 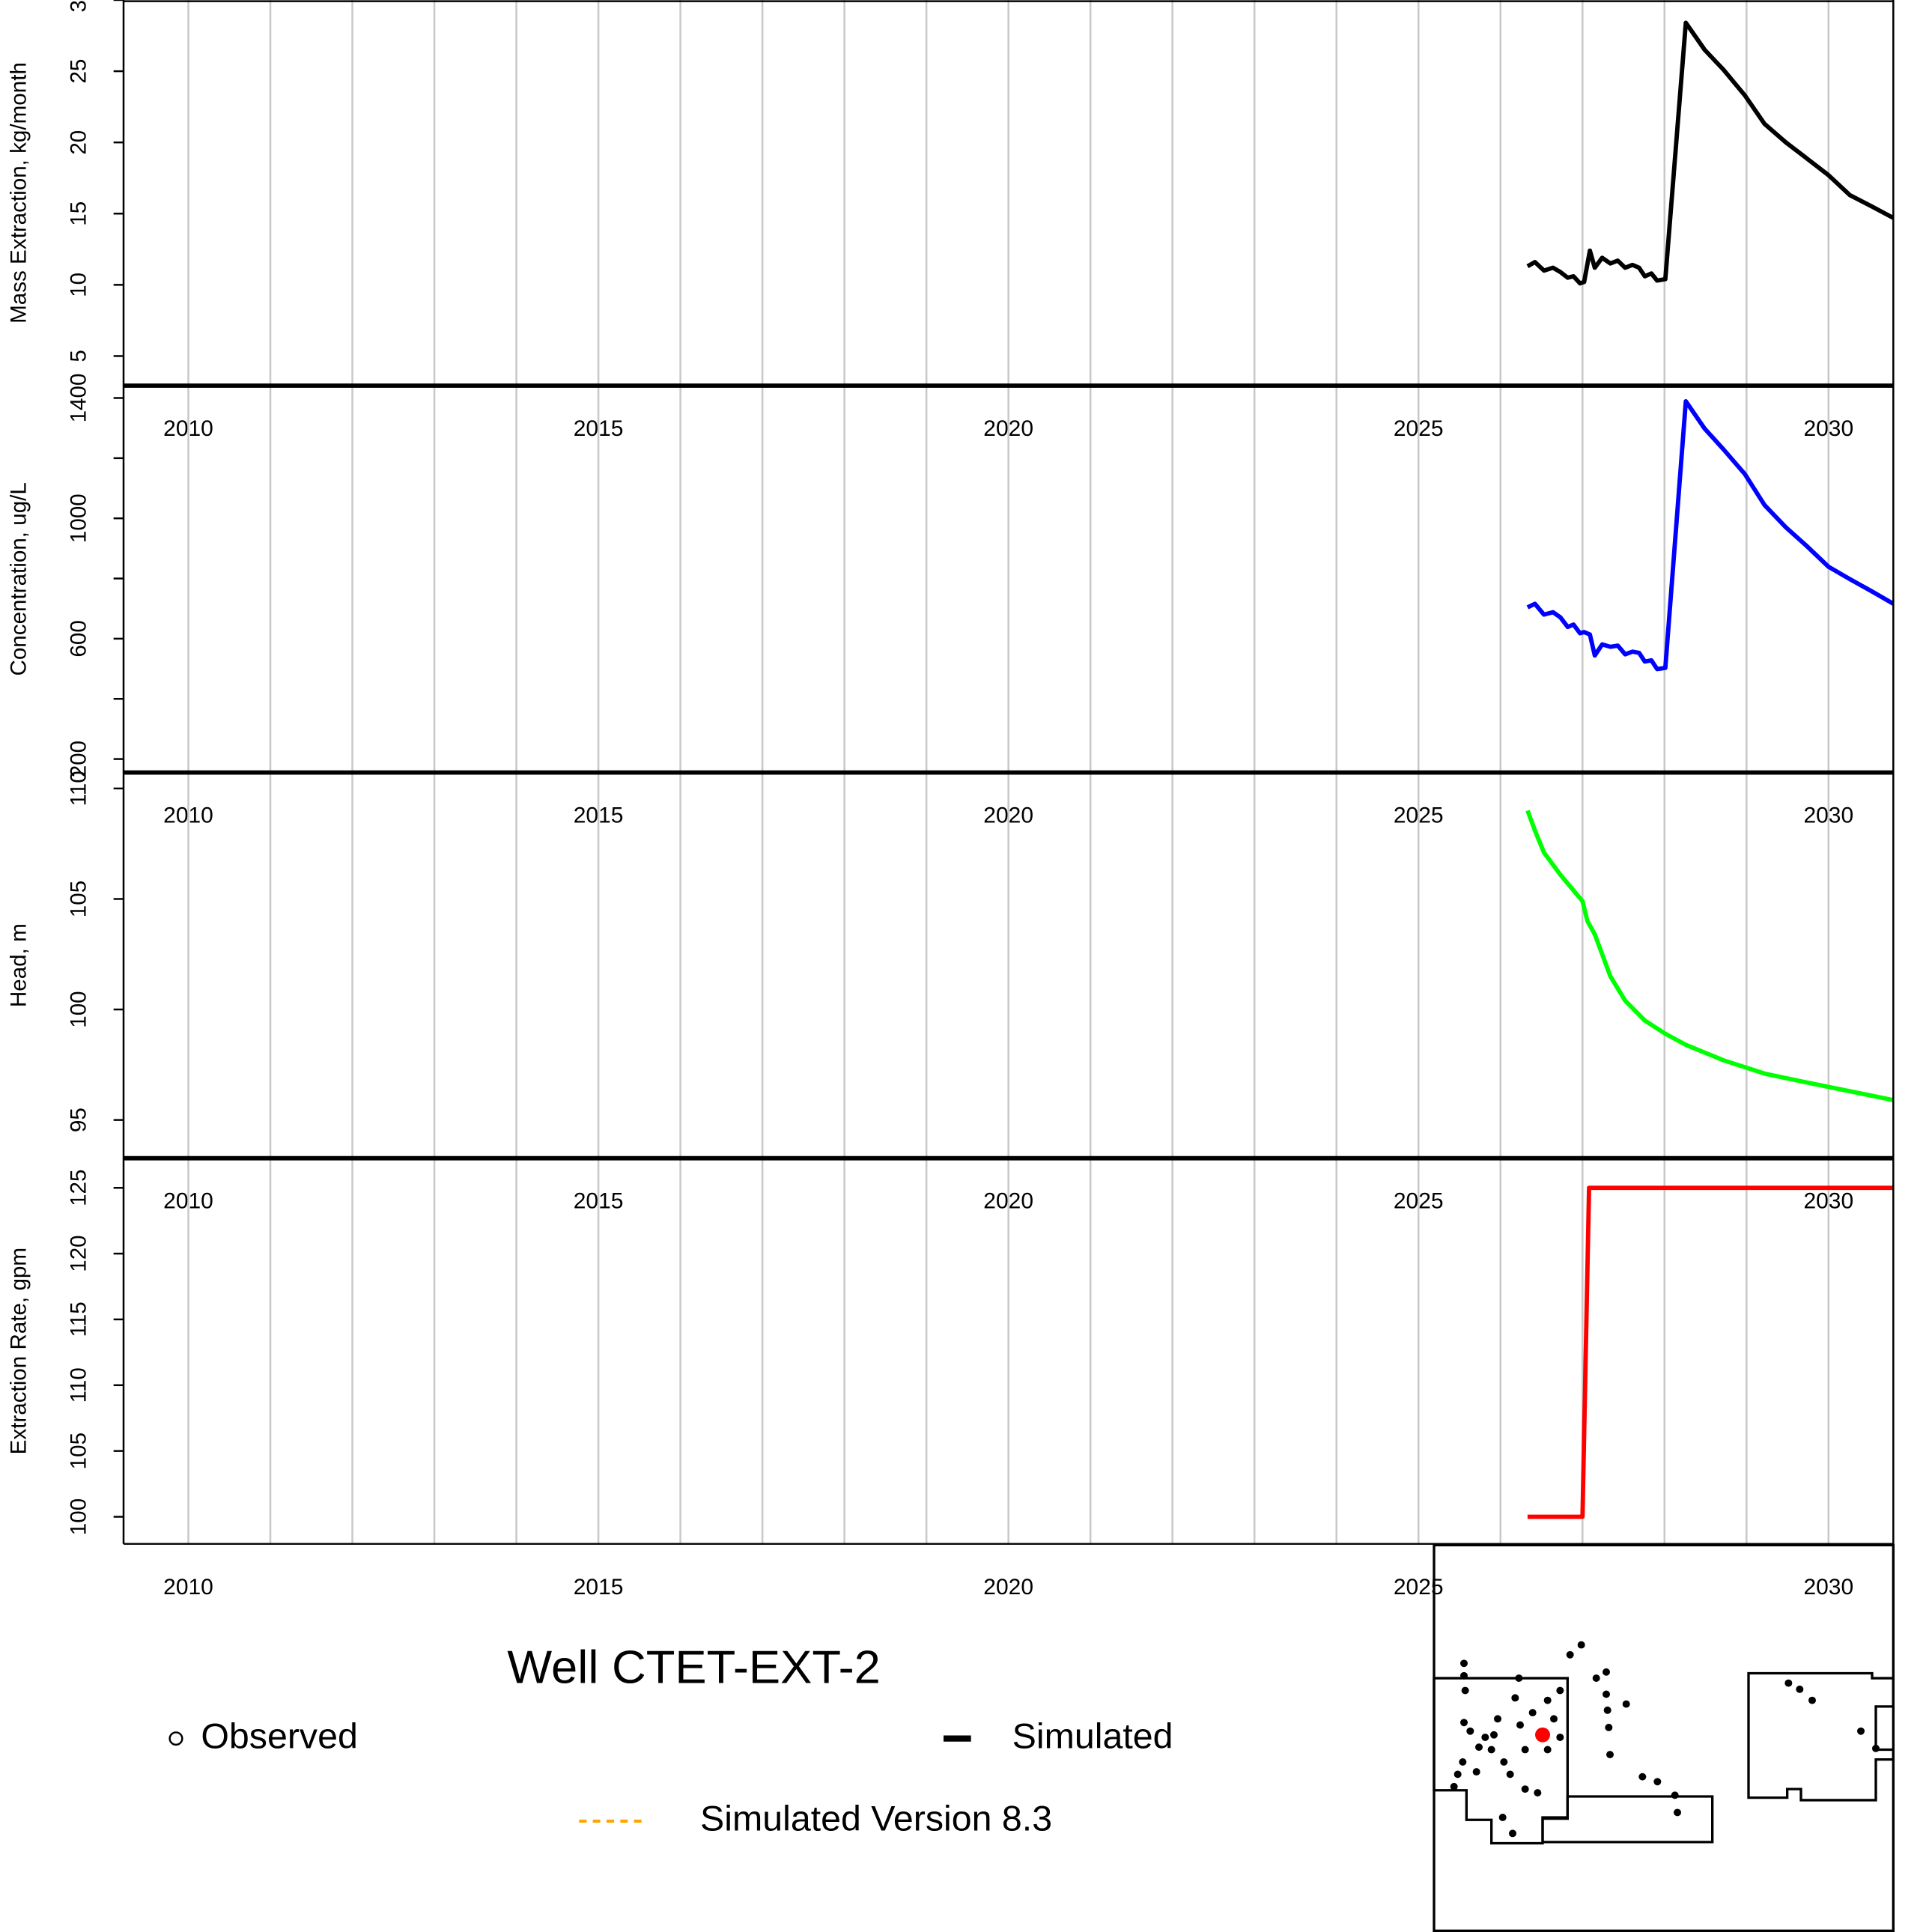 I want to click on y-tick-label: 1400, so click(x=78, y=398).